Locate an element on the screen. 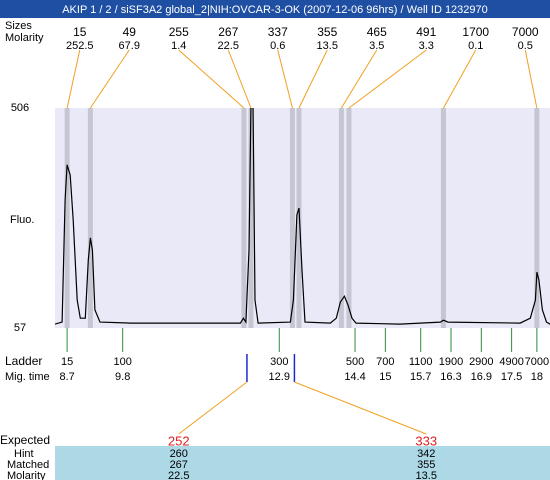 This screenshot has height=480, width=550. mig-time-label: Mig. time is located at coordinates (27, 377).